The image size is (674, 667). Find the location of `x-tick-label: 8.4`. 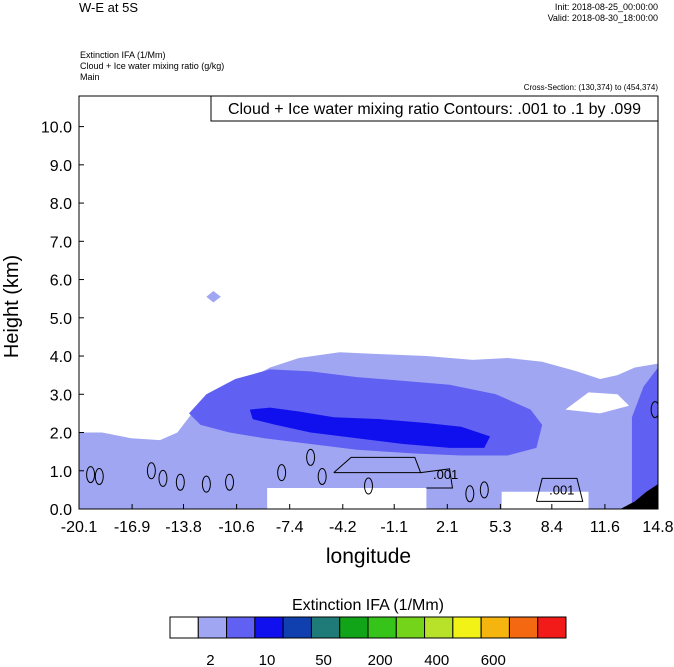

x-tick-label: 8.4 is located at coordinates (552, 527).